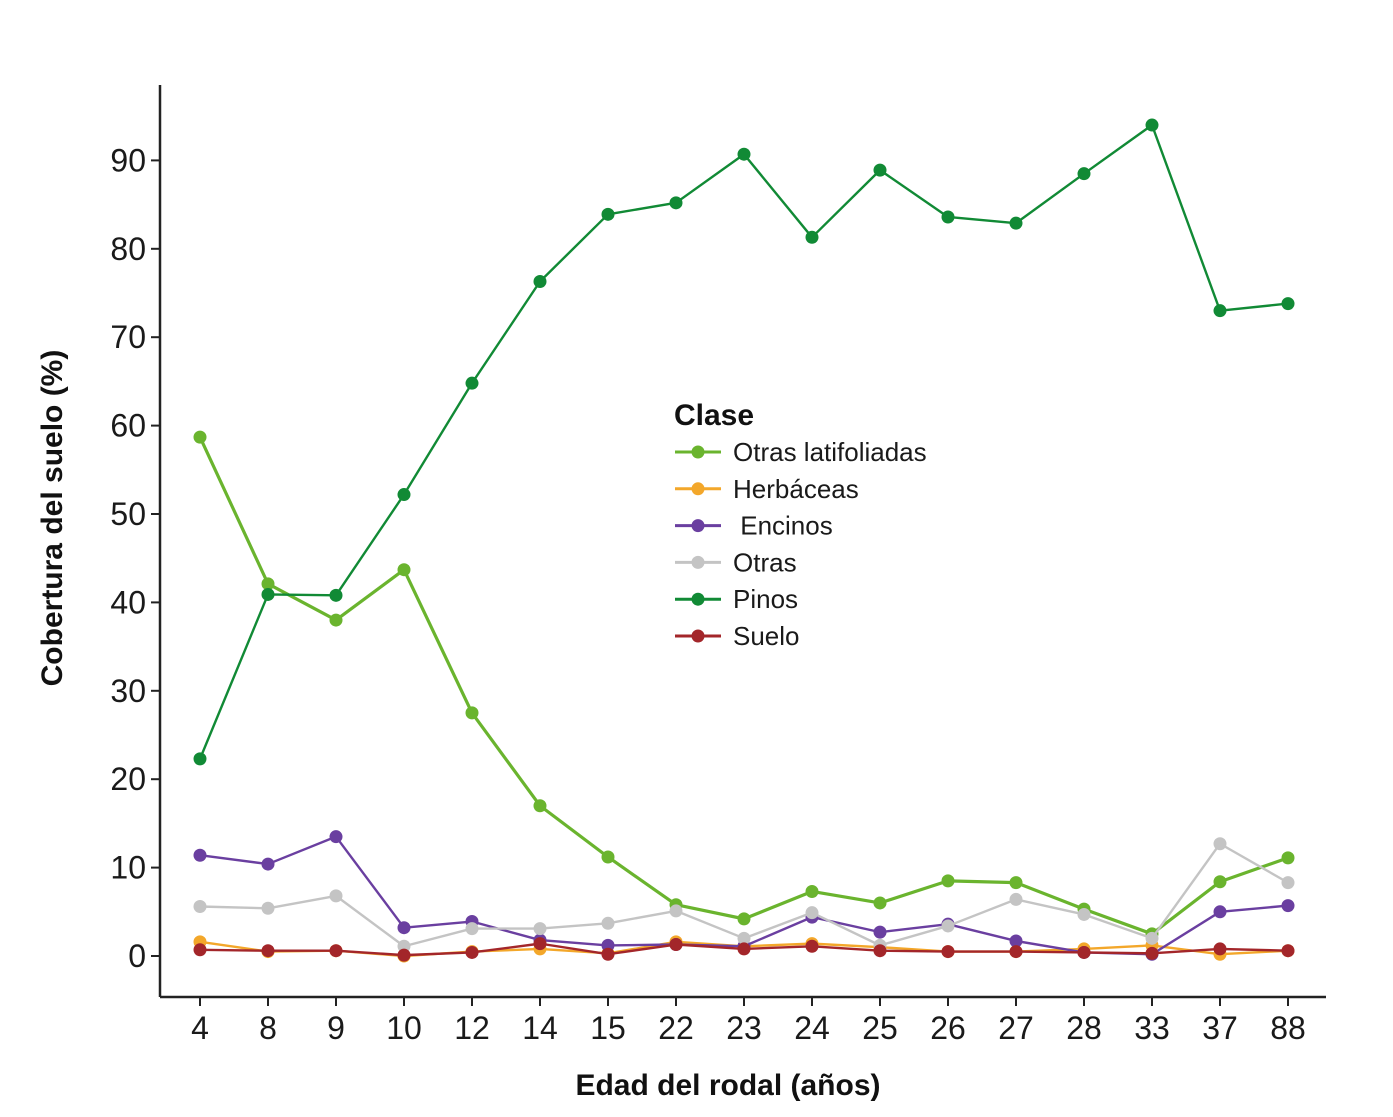 Image resolution: width=1393 pixels, height=1117 pixels. What do you see at coordinates (540, 1028) in the screenshot?
I see `x-tick-label: 14` at bounding box center [540, 1028].